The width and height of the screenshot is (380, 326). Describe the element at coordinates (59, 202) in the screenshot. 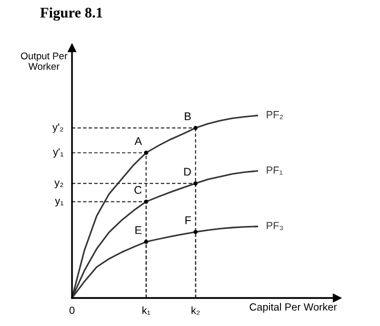

I see `annotation: y₁` at that location.